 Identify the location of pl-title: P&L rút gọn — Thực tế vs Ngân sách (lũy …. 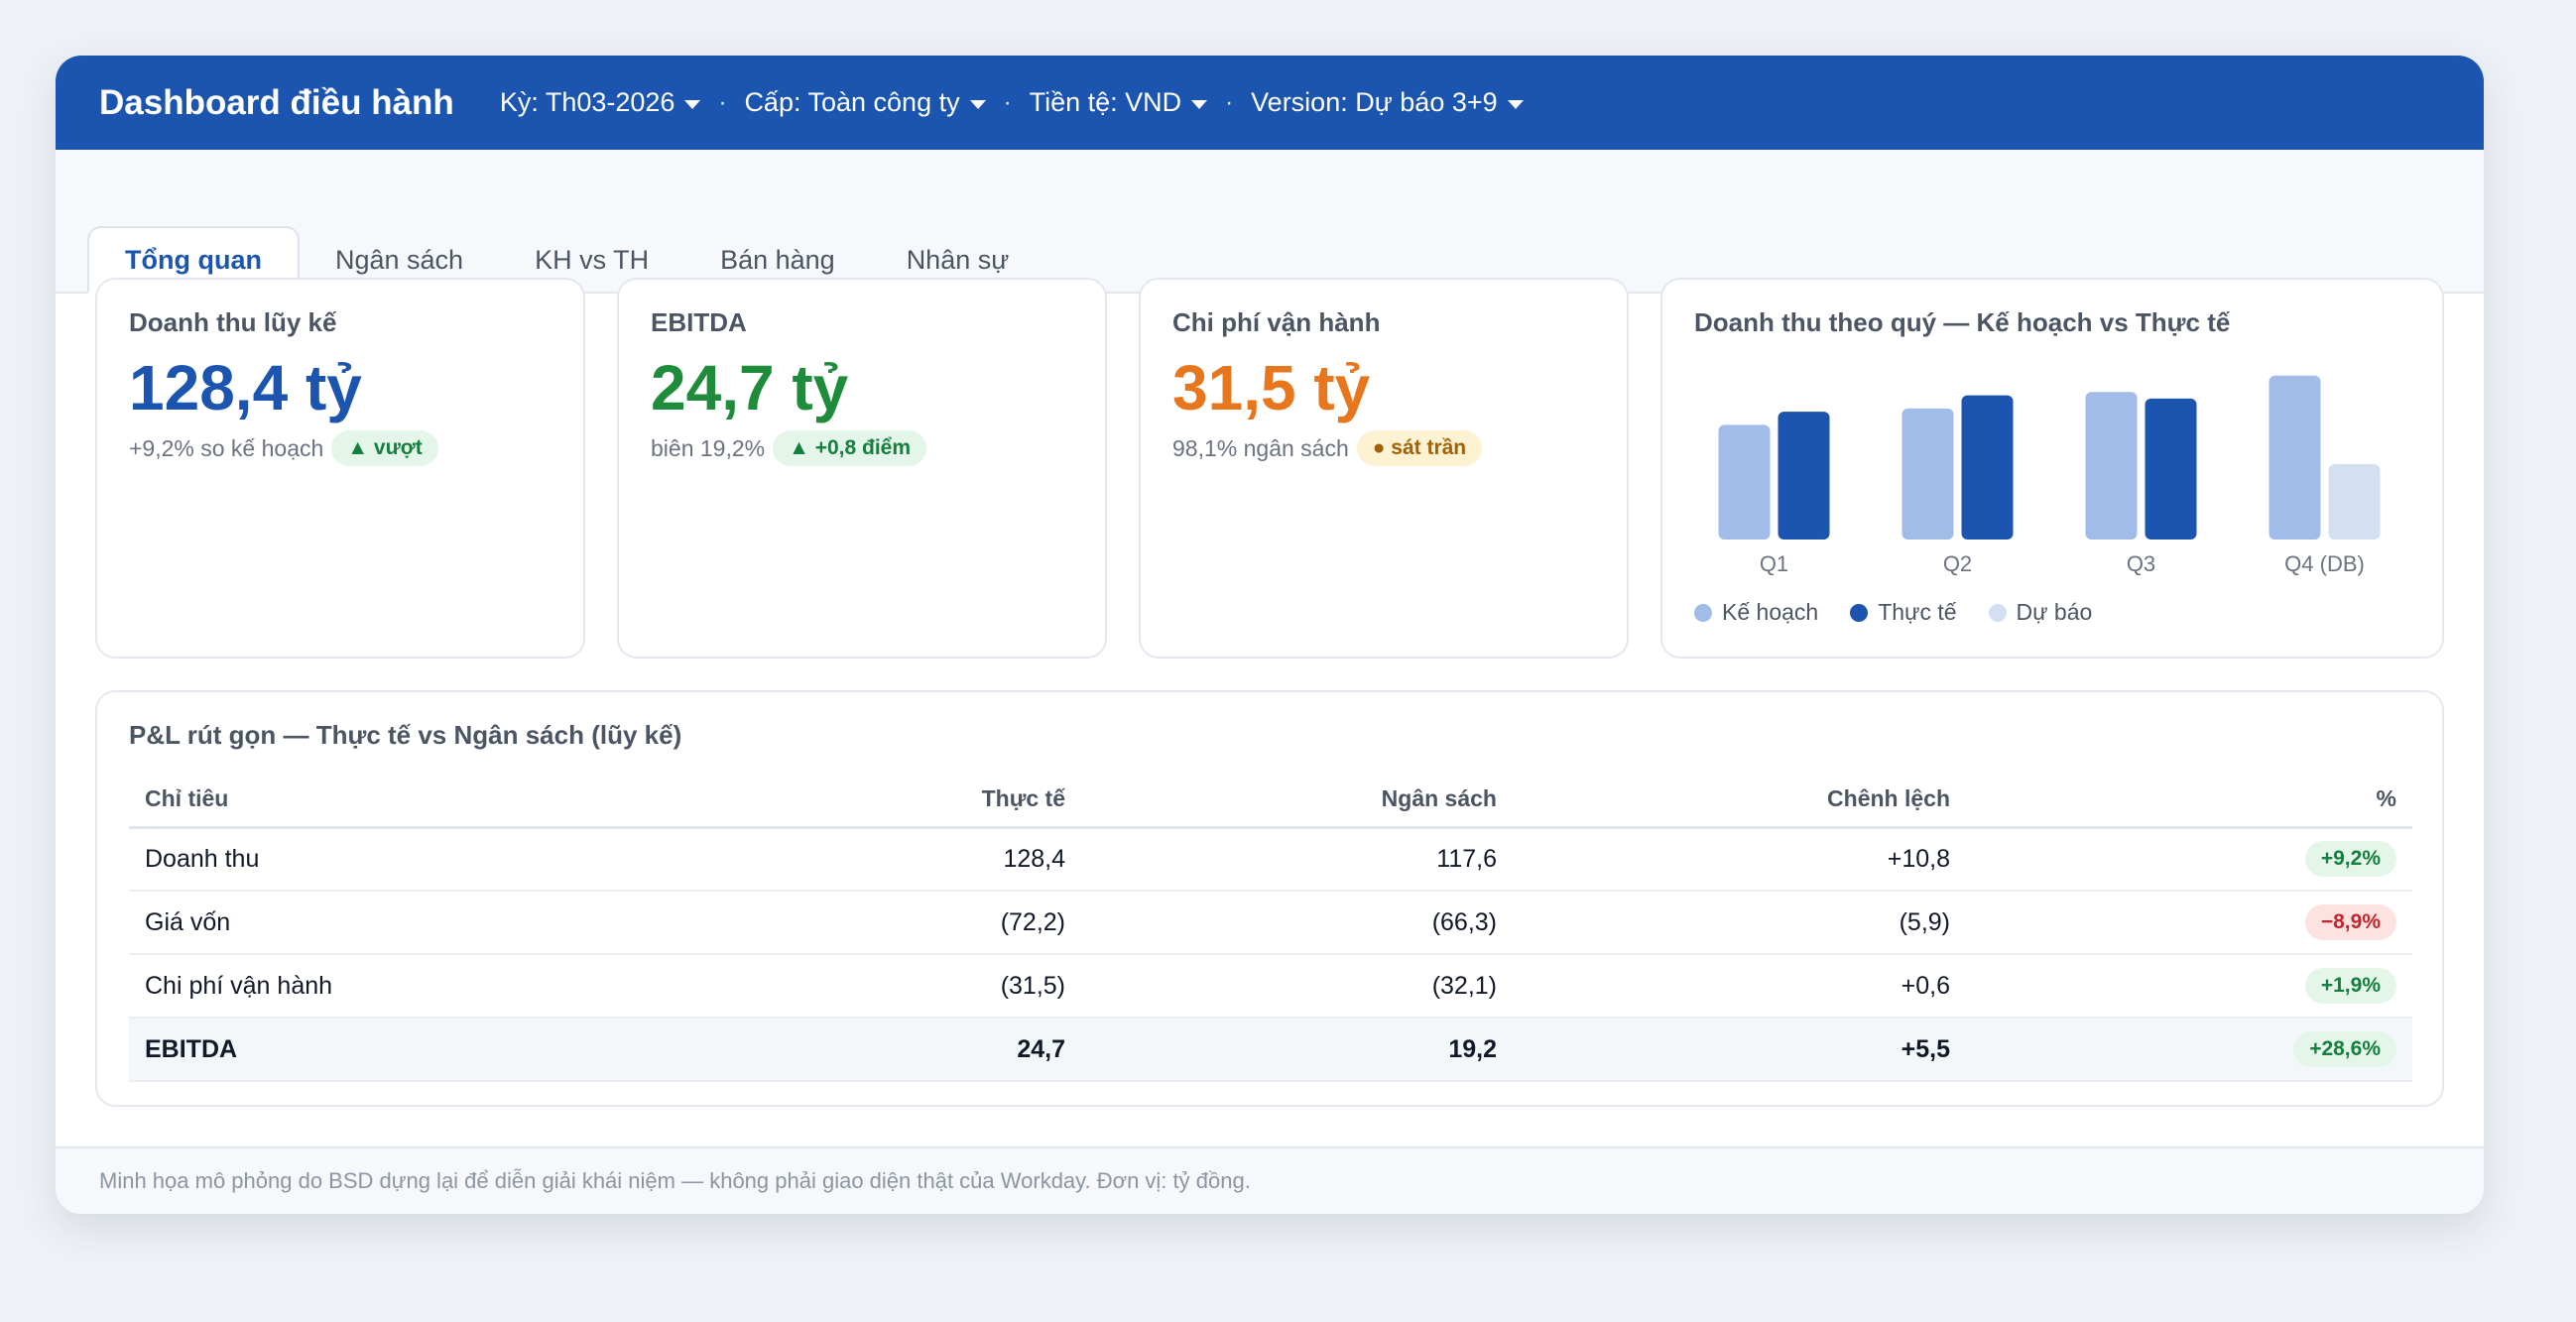
(405, 735).